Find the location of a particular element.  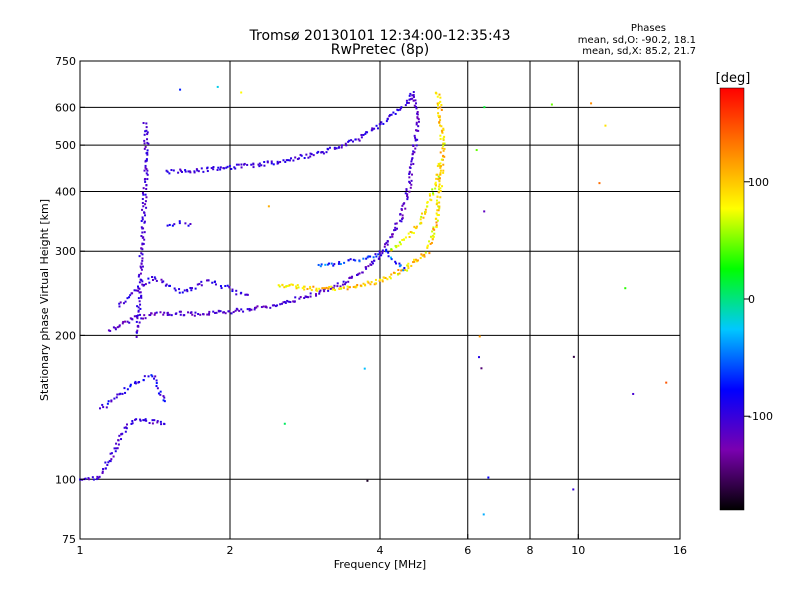

x-tick-label: 16 is located at coordinates (680, 550).